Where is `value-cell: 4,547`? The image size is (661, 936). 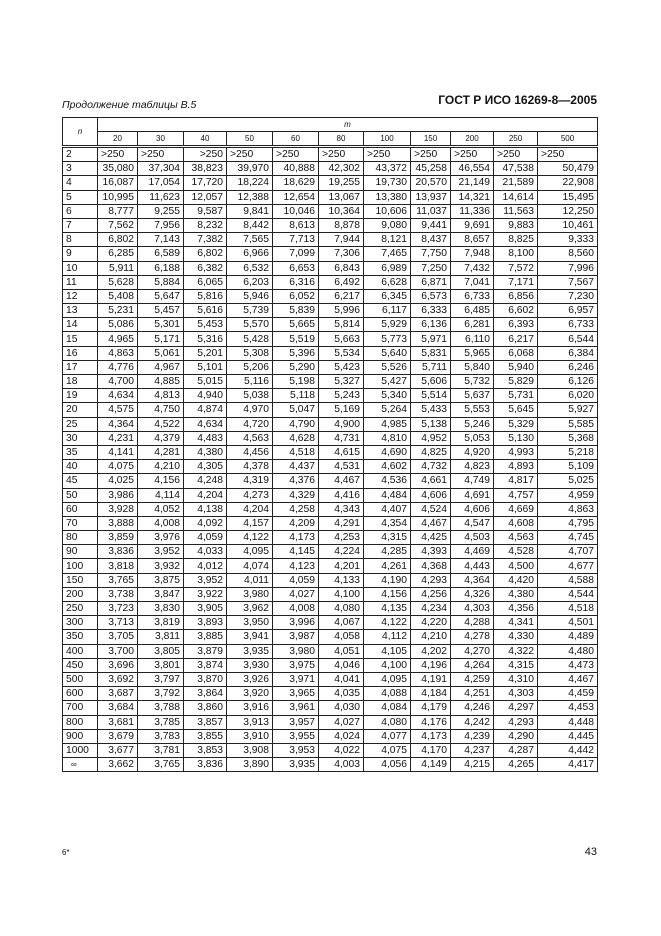
value-cell: 4,547 is located at coordinates (472, 523).